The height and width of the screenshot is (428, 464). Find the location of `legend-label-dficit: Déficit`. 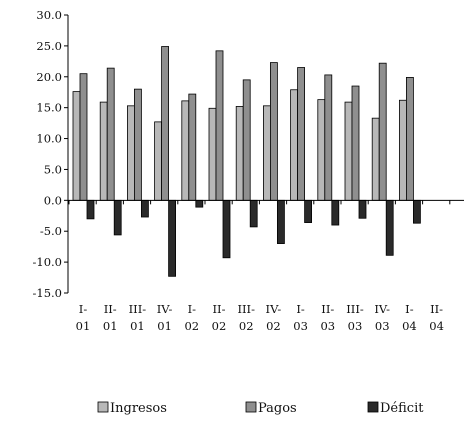

legend-label-dficit: Déficit is located at coordinates (402, 408).